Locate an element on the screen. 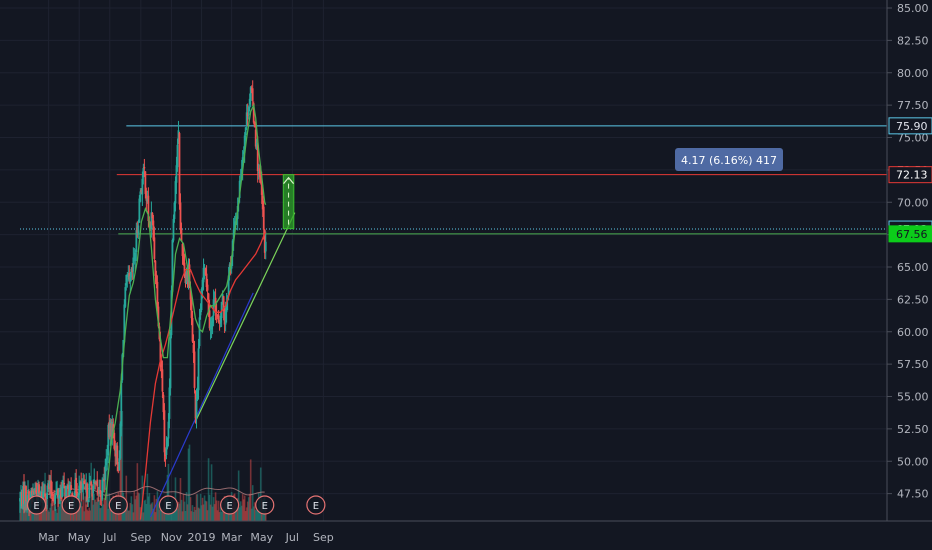  price-tick-label: 62.50 is located at coordinates (913, 299).